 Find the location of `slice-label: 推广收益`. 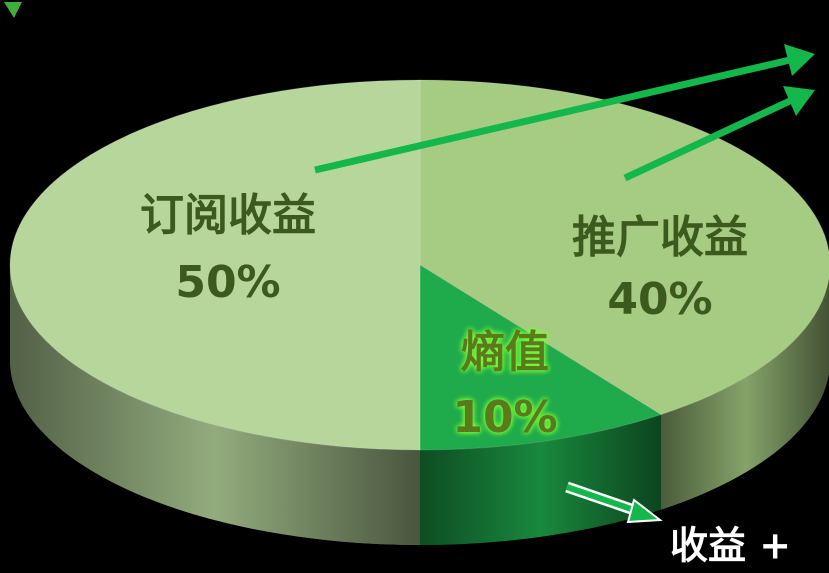

slice-label: 推广收益 is located at coordinates (660, 237).